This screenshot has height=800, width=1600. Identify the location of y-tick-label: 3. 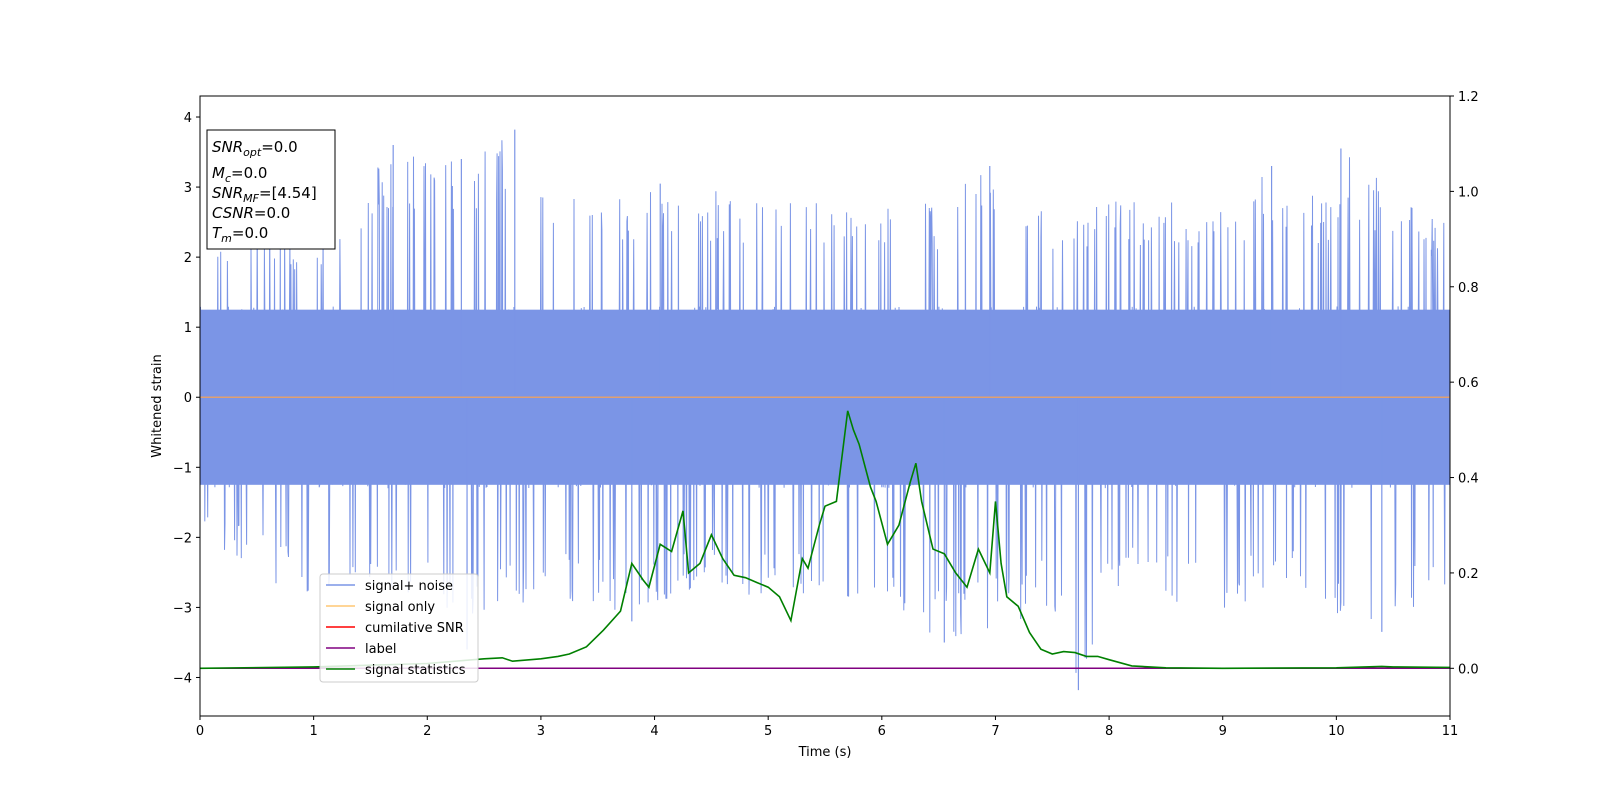
(188, 188).